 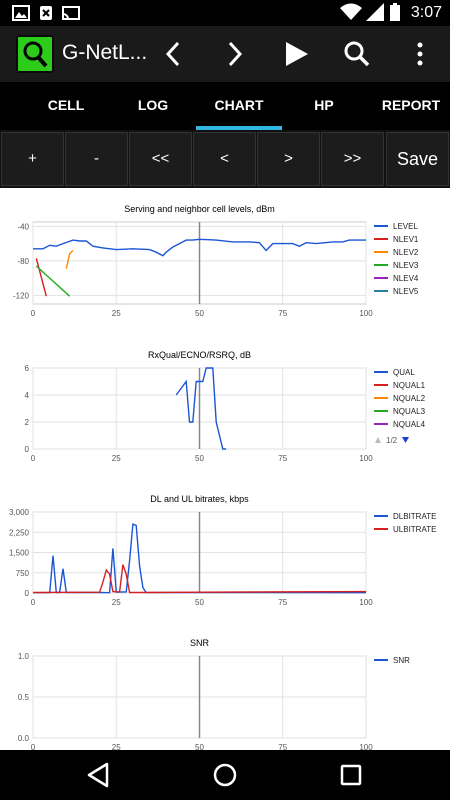 What do you see at coordinates (21, 295) in the screenshot?
I see `y-tick-label: -120` at bounding box center [21, 295].